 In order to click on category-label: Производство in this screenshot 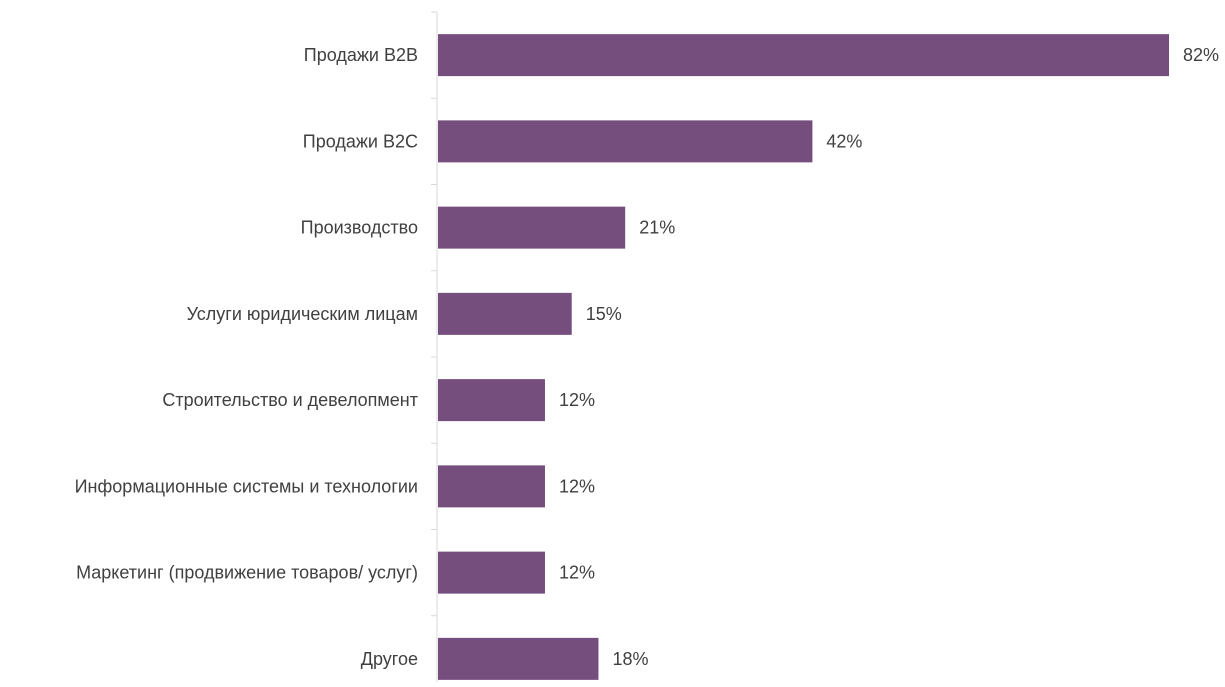, I will do `click(359, 228)`.